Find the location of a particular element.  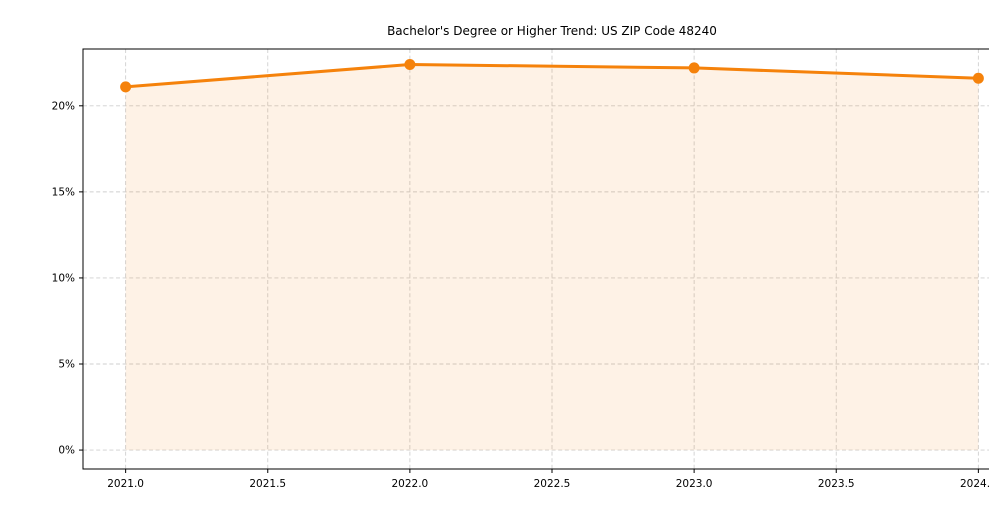

y-tick-label: 10% is located at coordinates (63, 278).